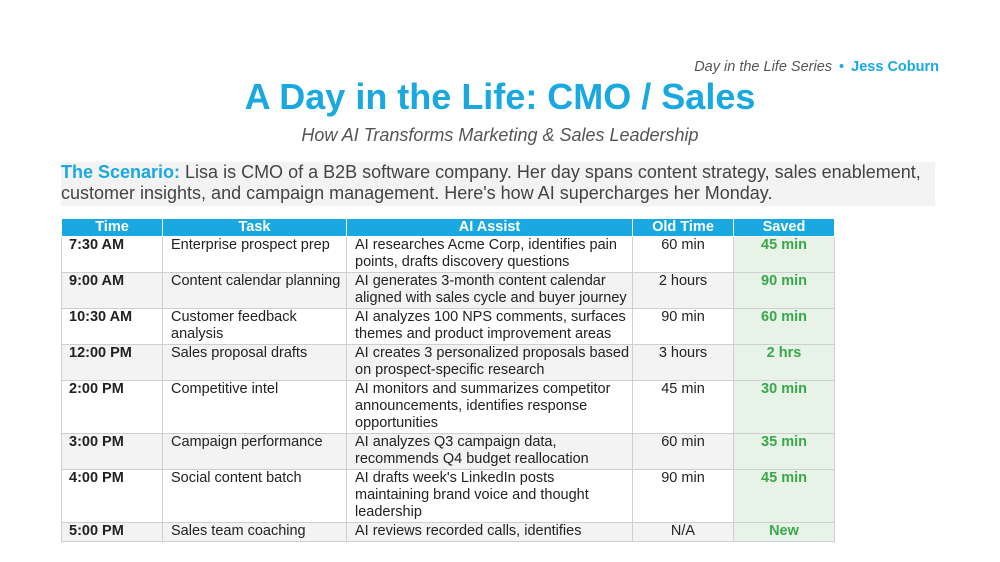 The width and height of the screenshot is (1000, 562). What do you see at coordinates (254, 254) in the screenshot?
I see `cell-task: Enterprise prospect prep` at bounding box center [254, 254].